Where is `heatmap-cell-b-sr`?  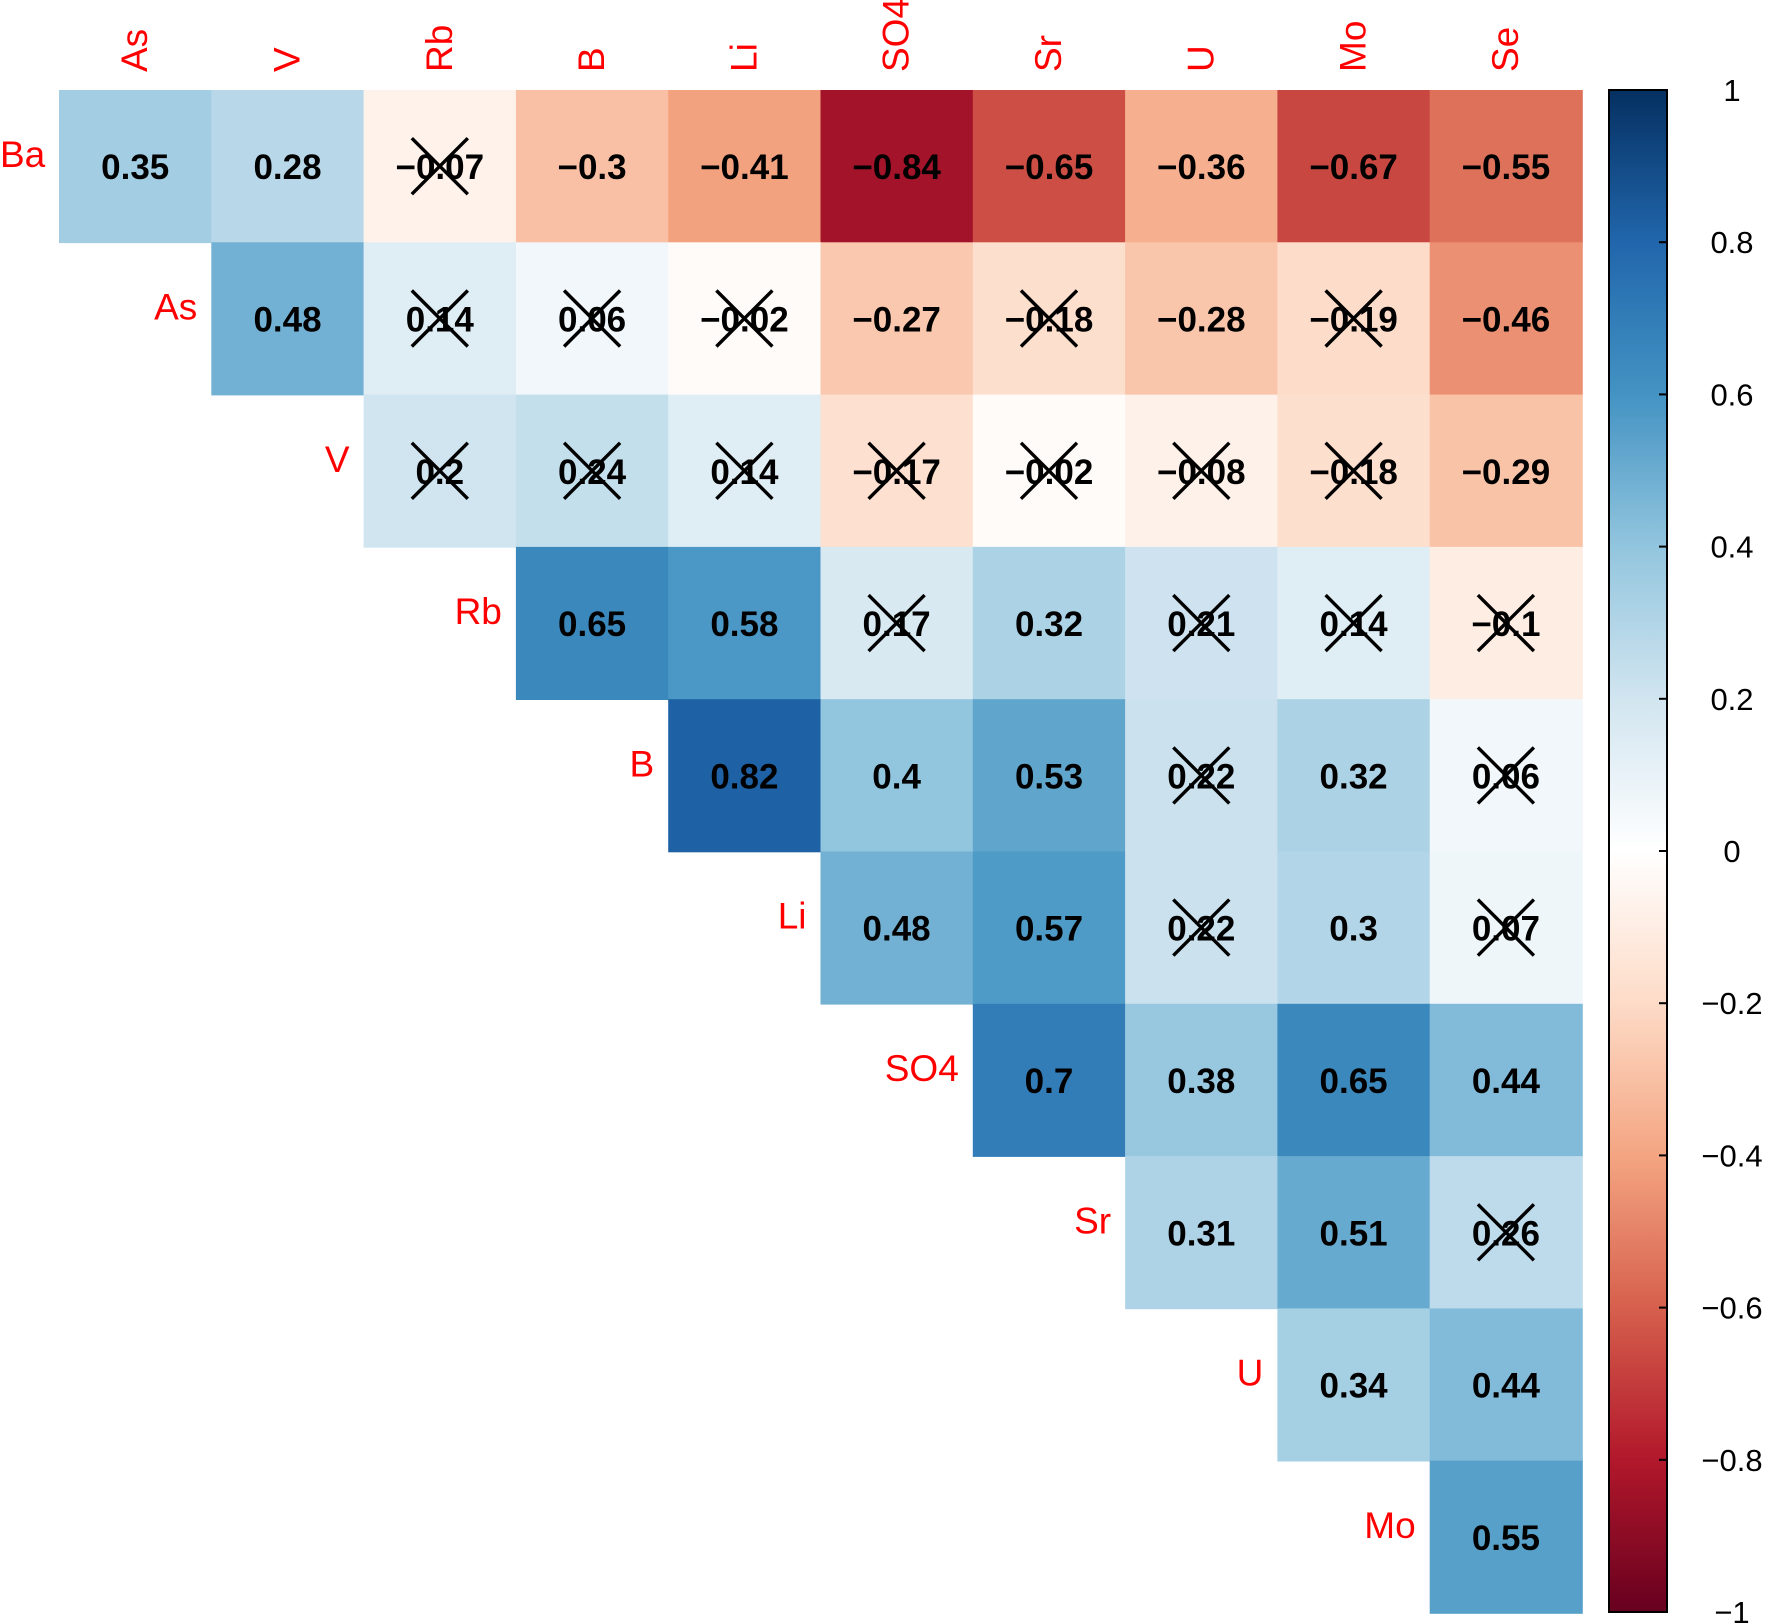 heatmap-cell-b-sr is located at coordinates (1049, 776).